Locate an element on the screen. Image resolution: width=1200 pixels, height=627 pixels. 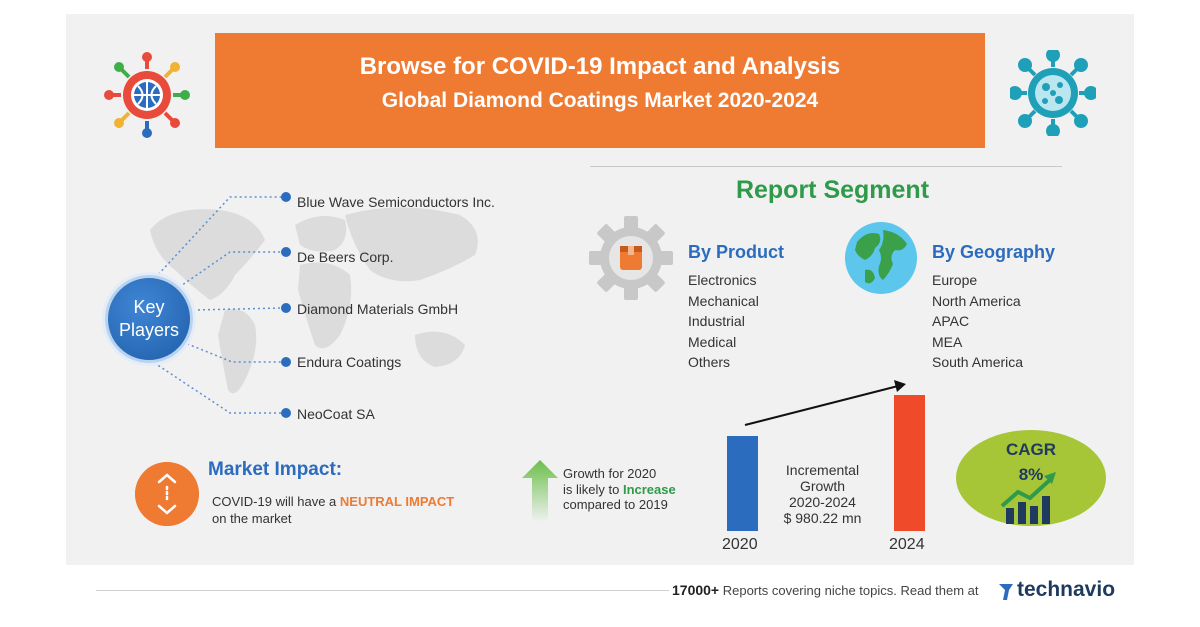
player-item: NeoCoat SA is located at coordinates (336, 414).